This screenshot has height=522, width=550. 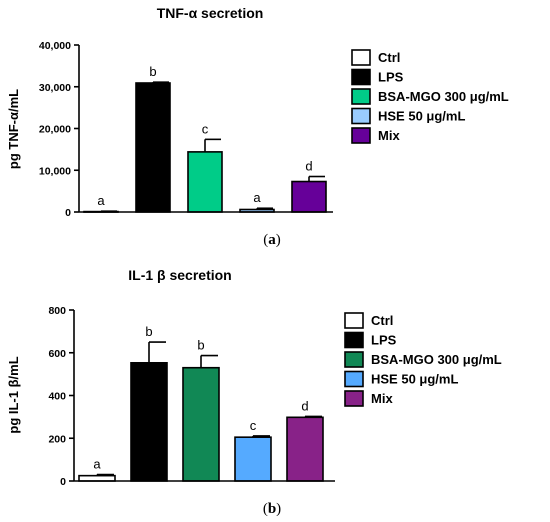 I want to click on chart-a-letter-2: c, so click(x=205, y=128).